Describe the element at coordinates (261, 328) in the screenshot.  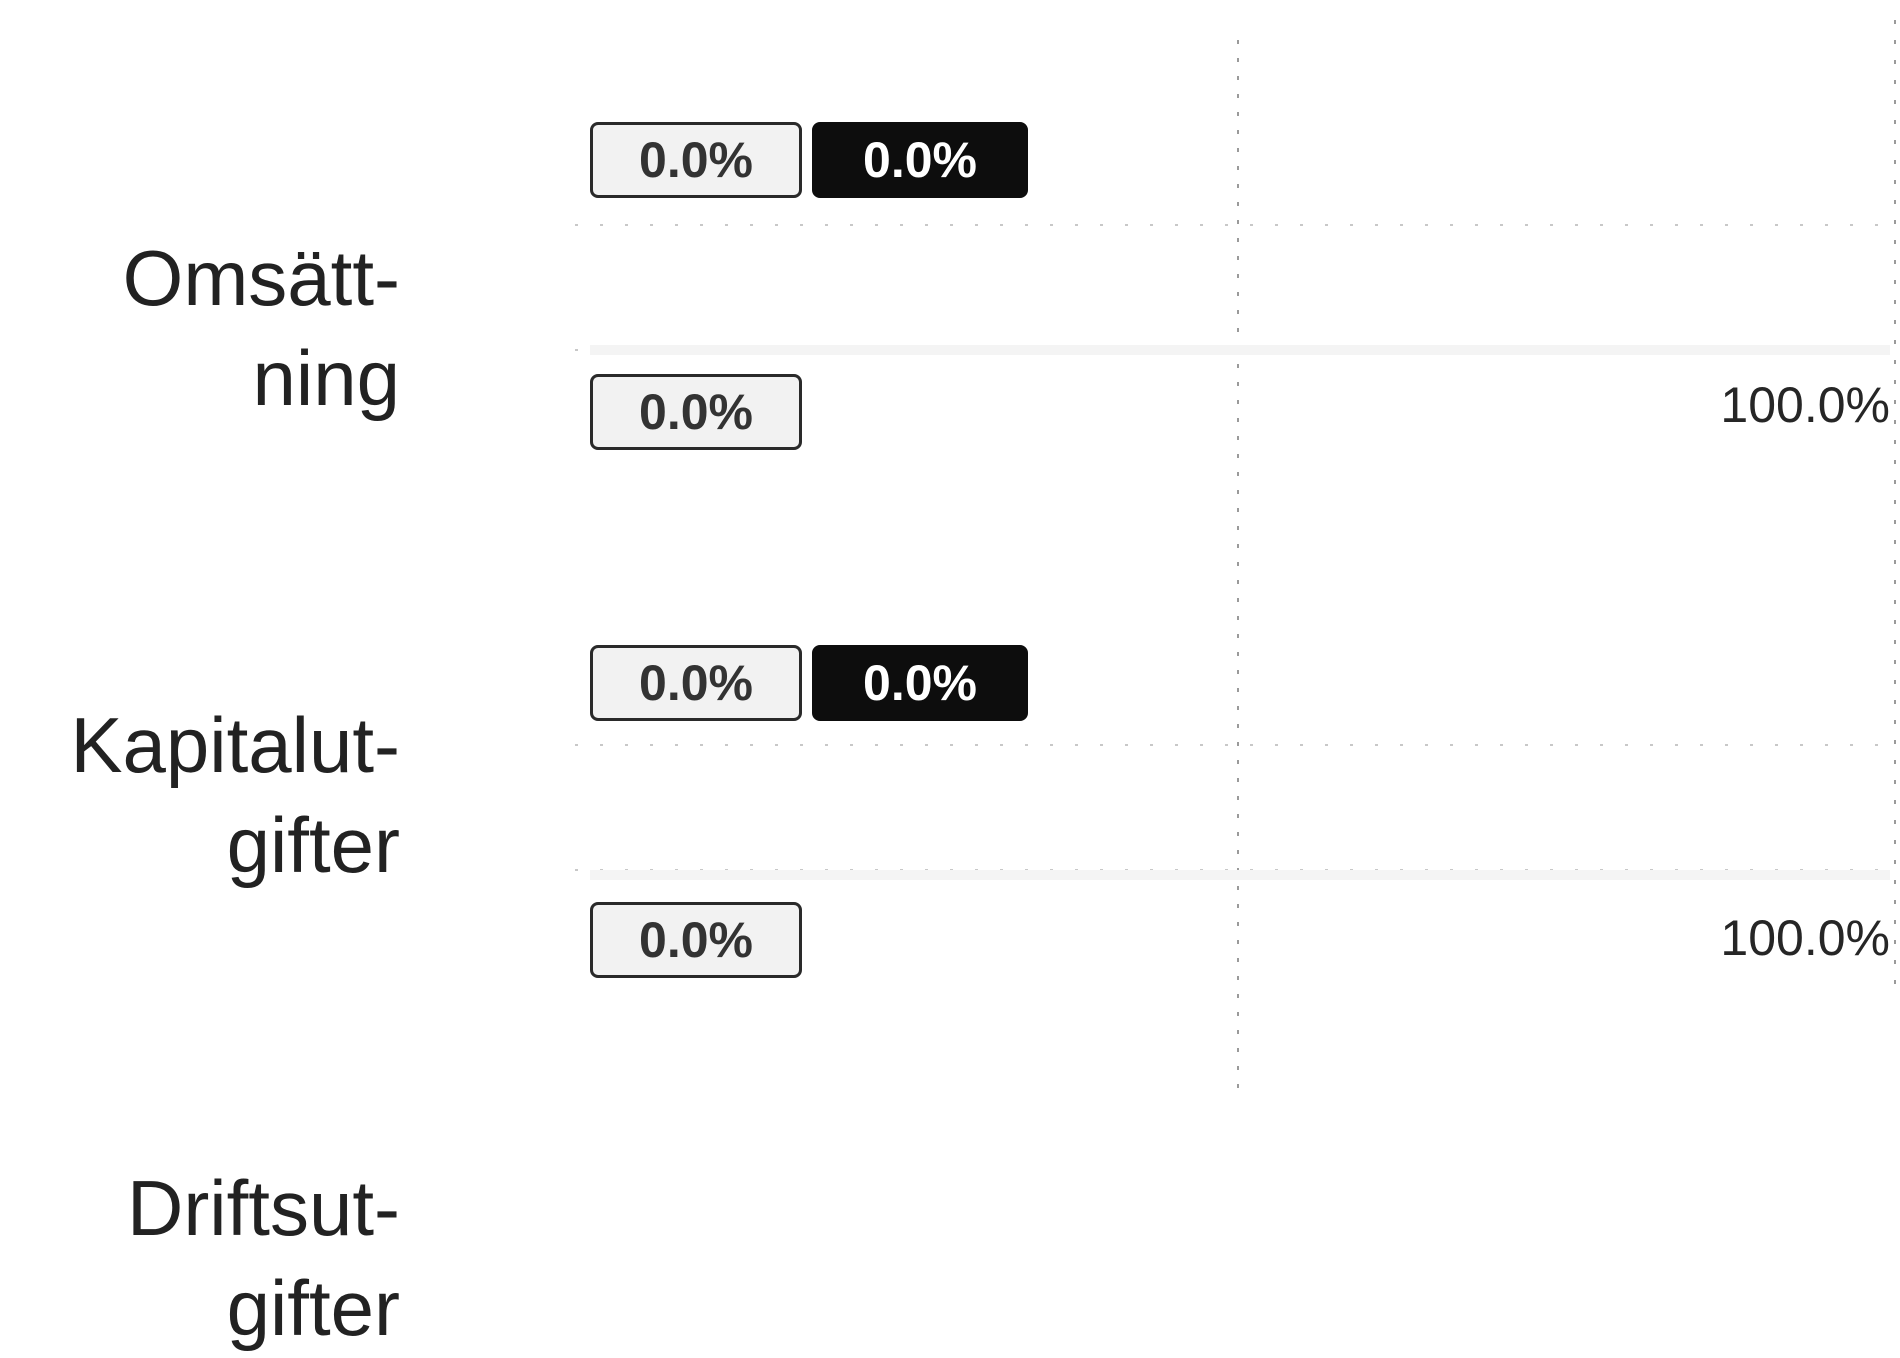
I see `category-label-omsattning: Omsätt- ning` at that location.